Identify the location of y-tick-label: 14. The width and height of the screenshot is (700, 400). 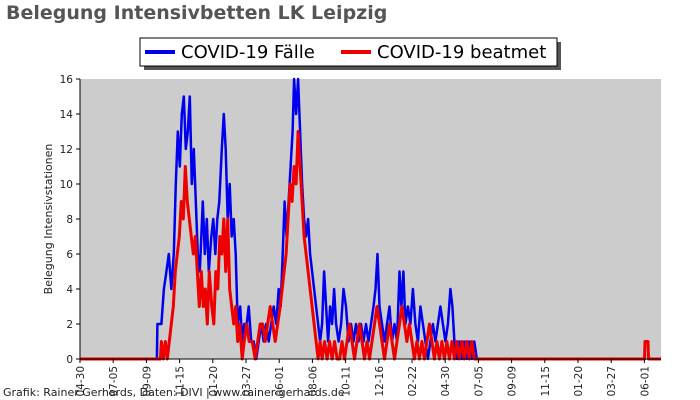
(67, 115).